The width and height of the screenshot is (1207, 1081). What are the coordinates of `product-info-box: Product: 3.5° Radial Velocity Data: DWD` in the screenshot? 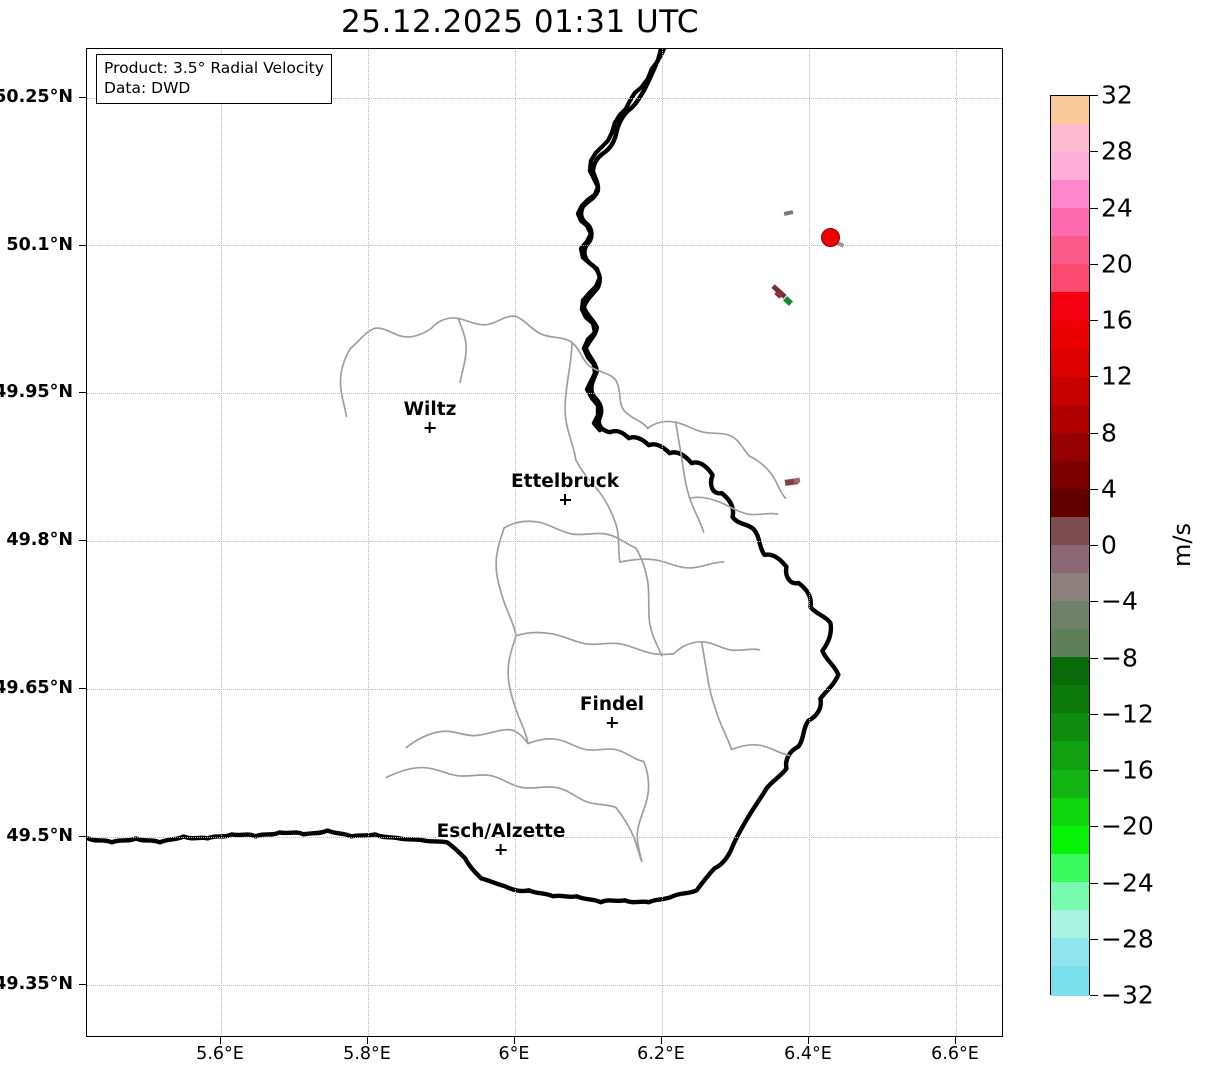 It's located at (214, 79).